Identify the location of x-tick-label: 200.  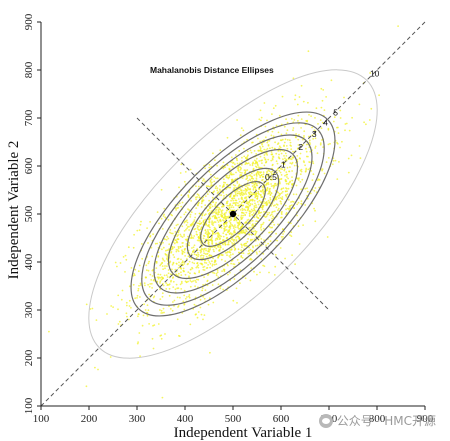
(89, 419).